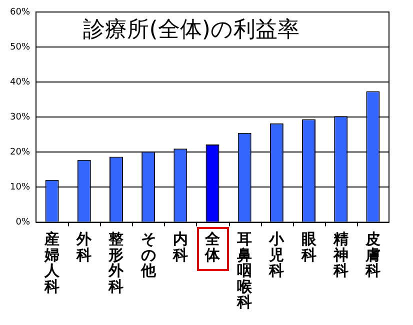  What do you see at coordinates (309, 247) in the screenshot?
I see `x-tick-label: 眼科` at bounding box center [309, 247].